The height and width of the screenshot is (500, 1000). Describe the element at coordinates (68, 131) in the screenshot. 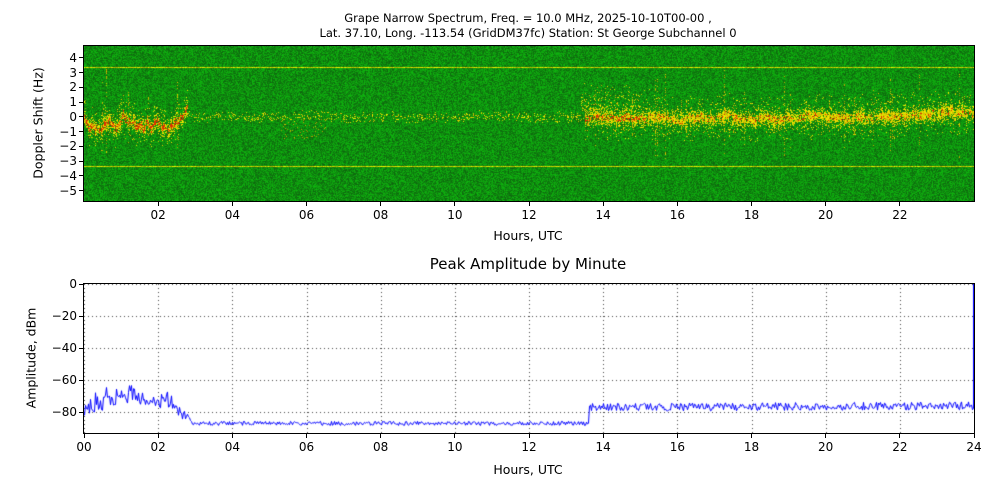

I see `y-tick-label: −1` at that location.